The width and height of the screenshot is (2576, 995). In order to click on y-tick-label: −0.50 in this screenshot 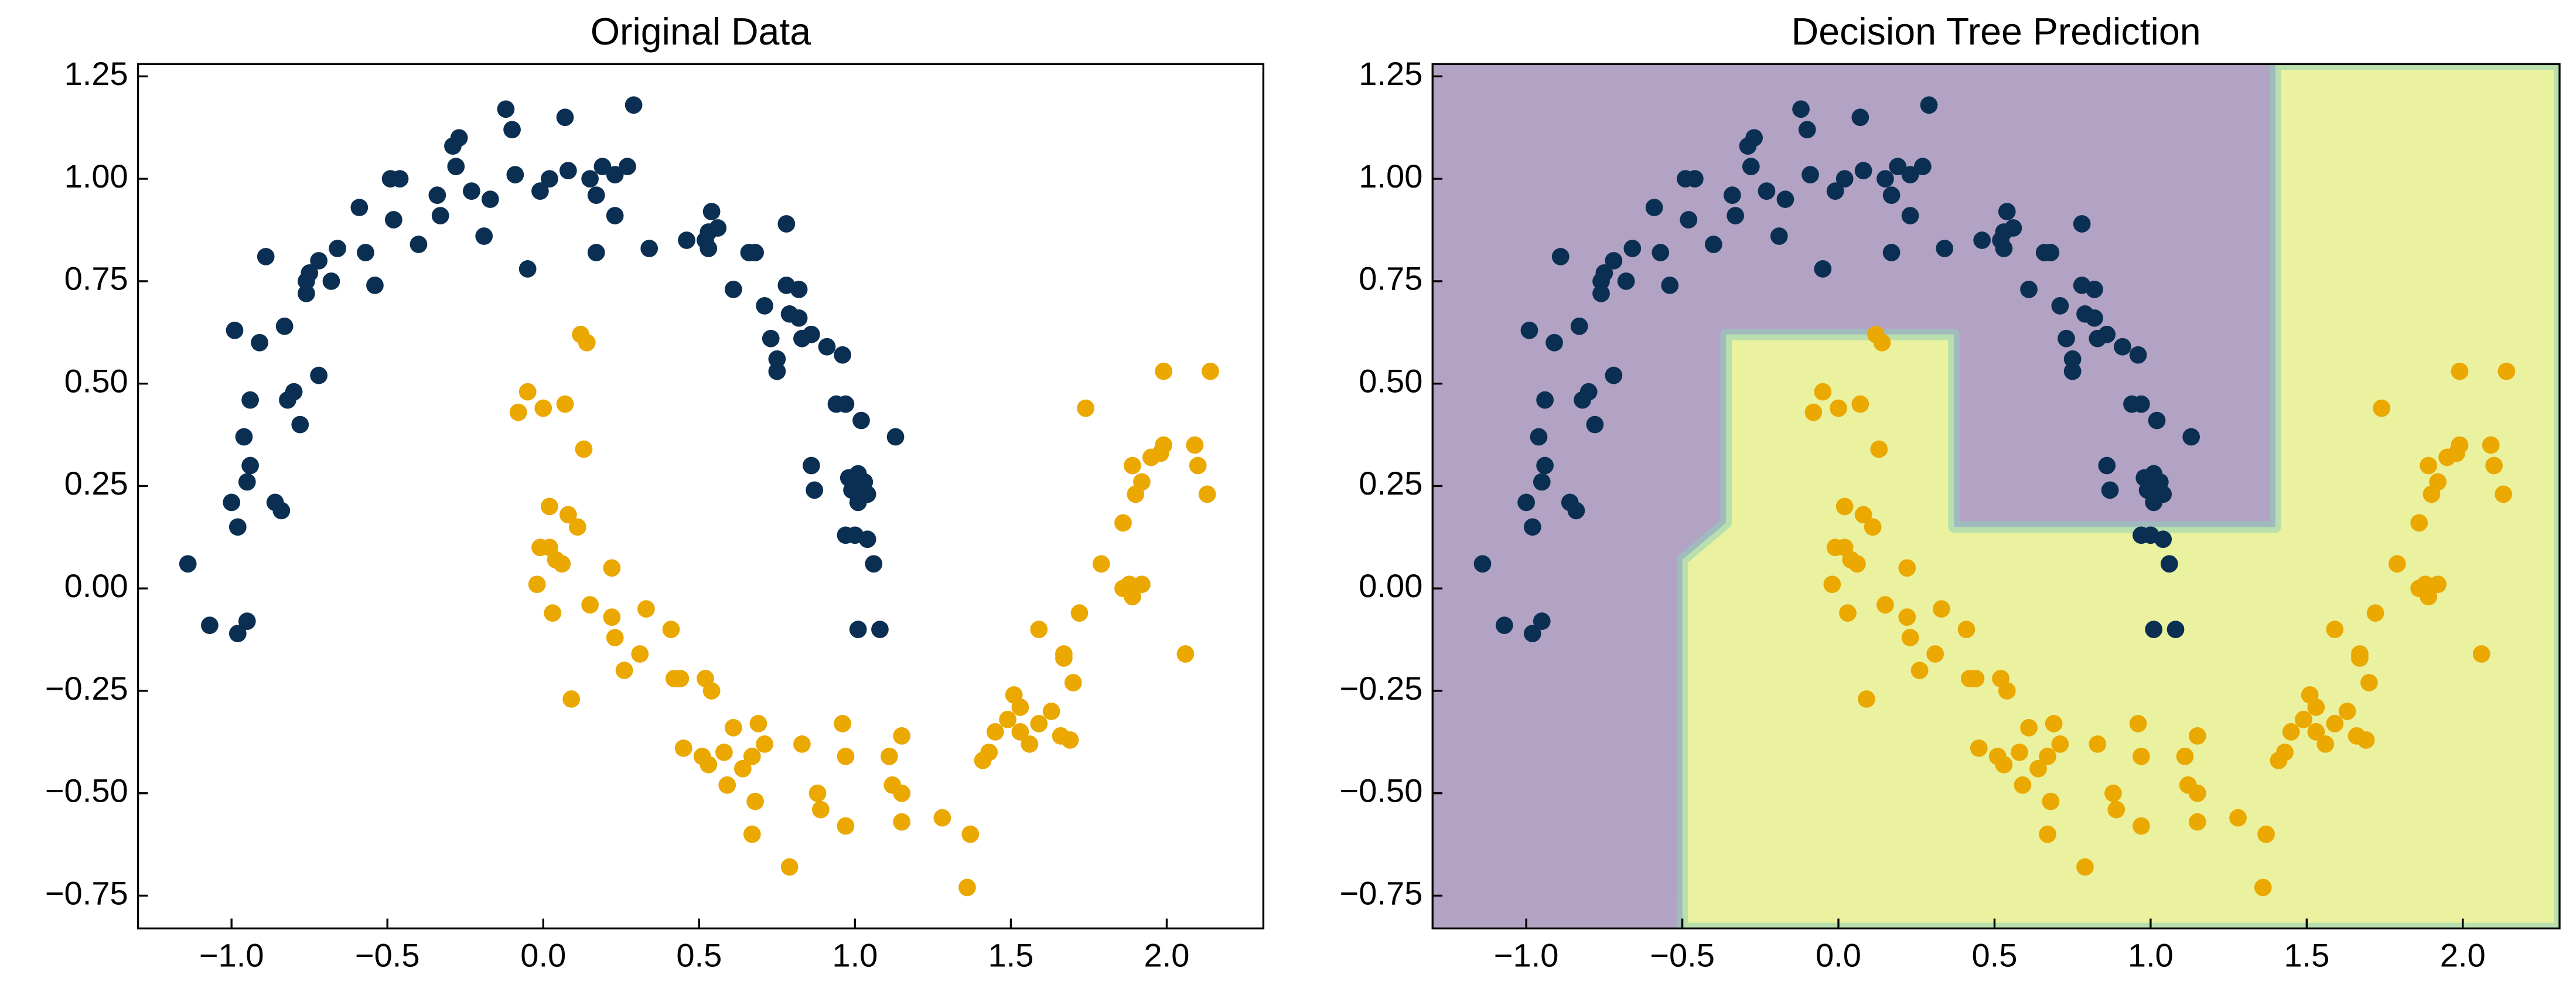, I will do `click(1381, 790)`.